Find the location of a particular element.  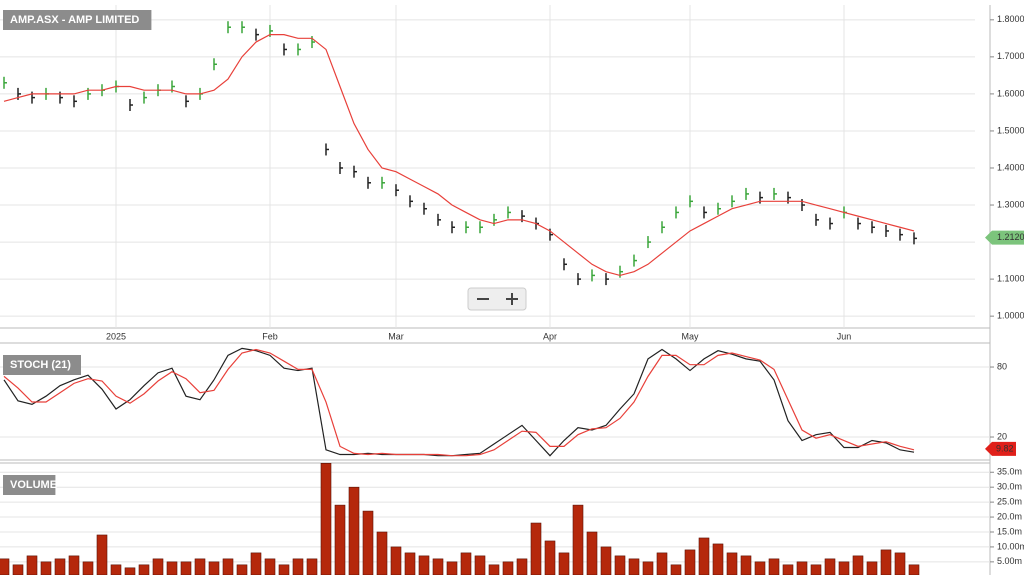

x-tick-label: Mar is located at coordinates (396, 336).